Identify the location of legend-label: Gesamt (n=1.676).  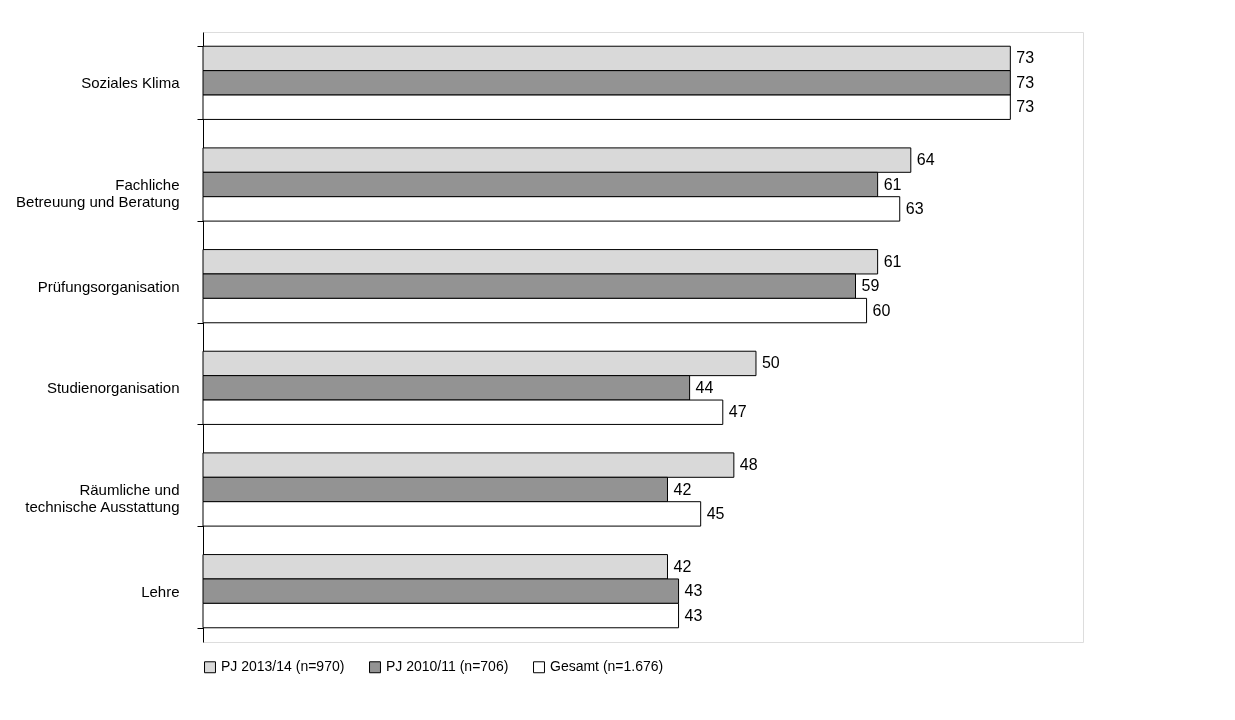
(607, 666).